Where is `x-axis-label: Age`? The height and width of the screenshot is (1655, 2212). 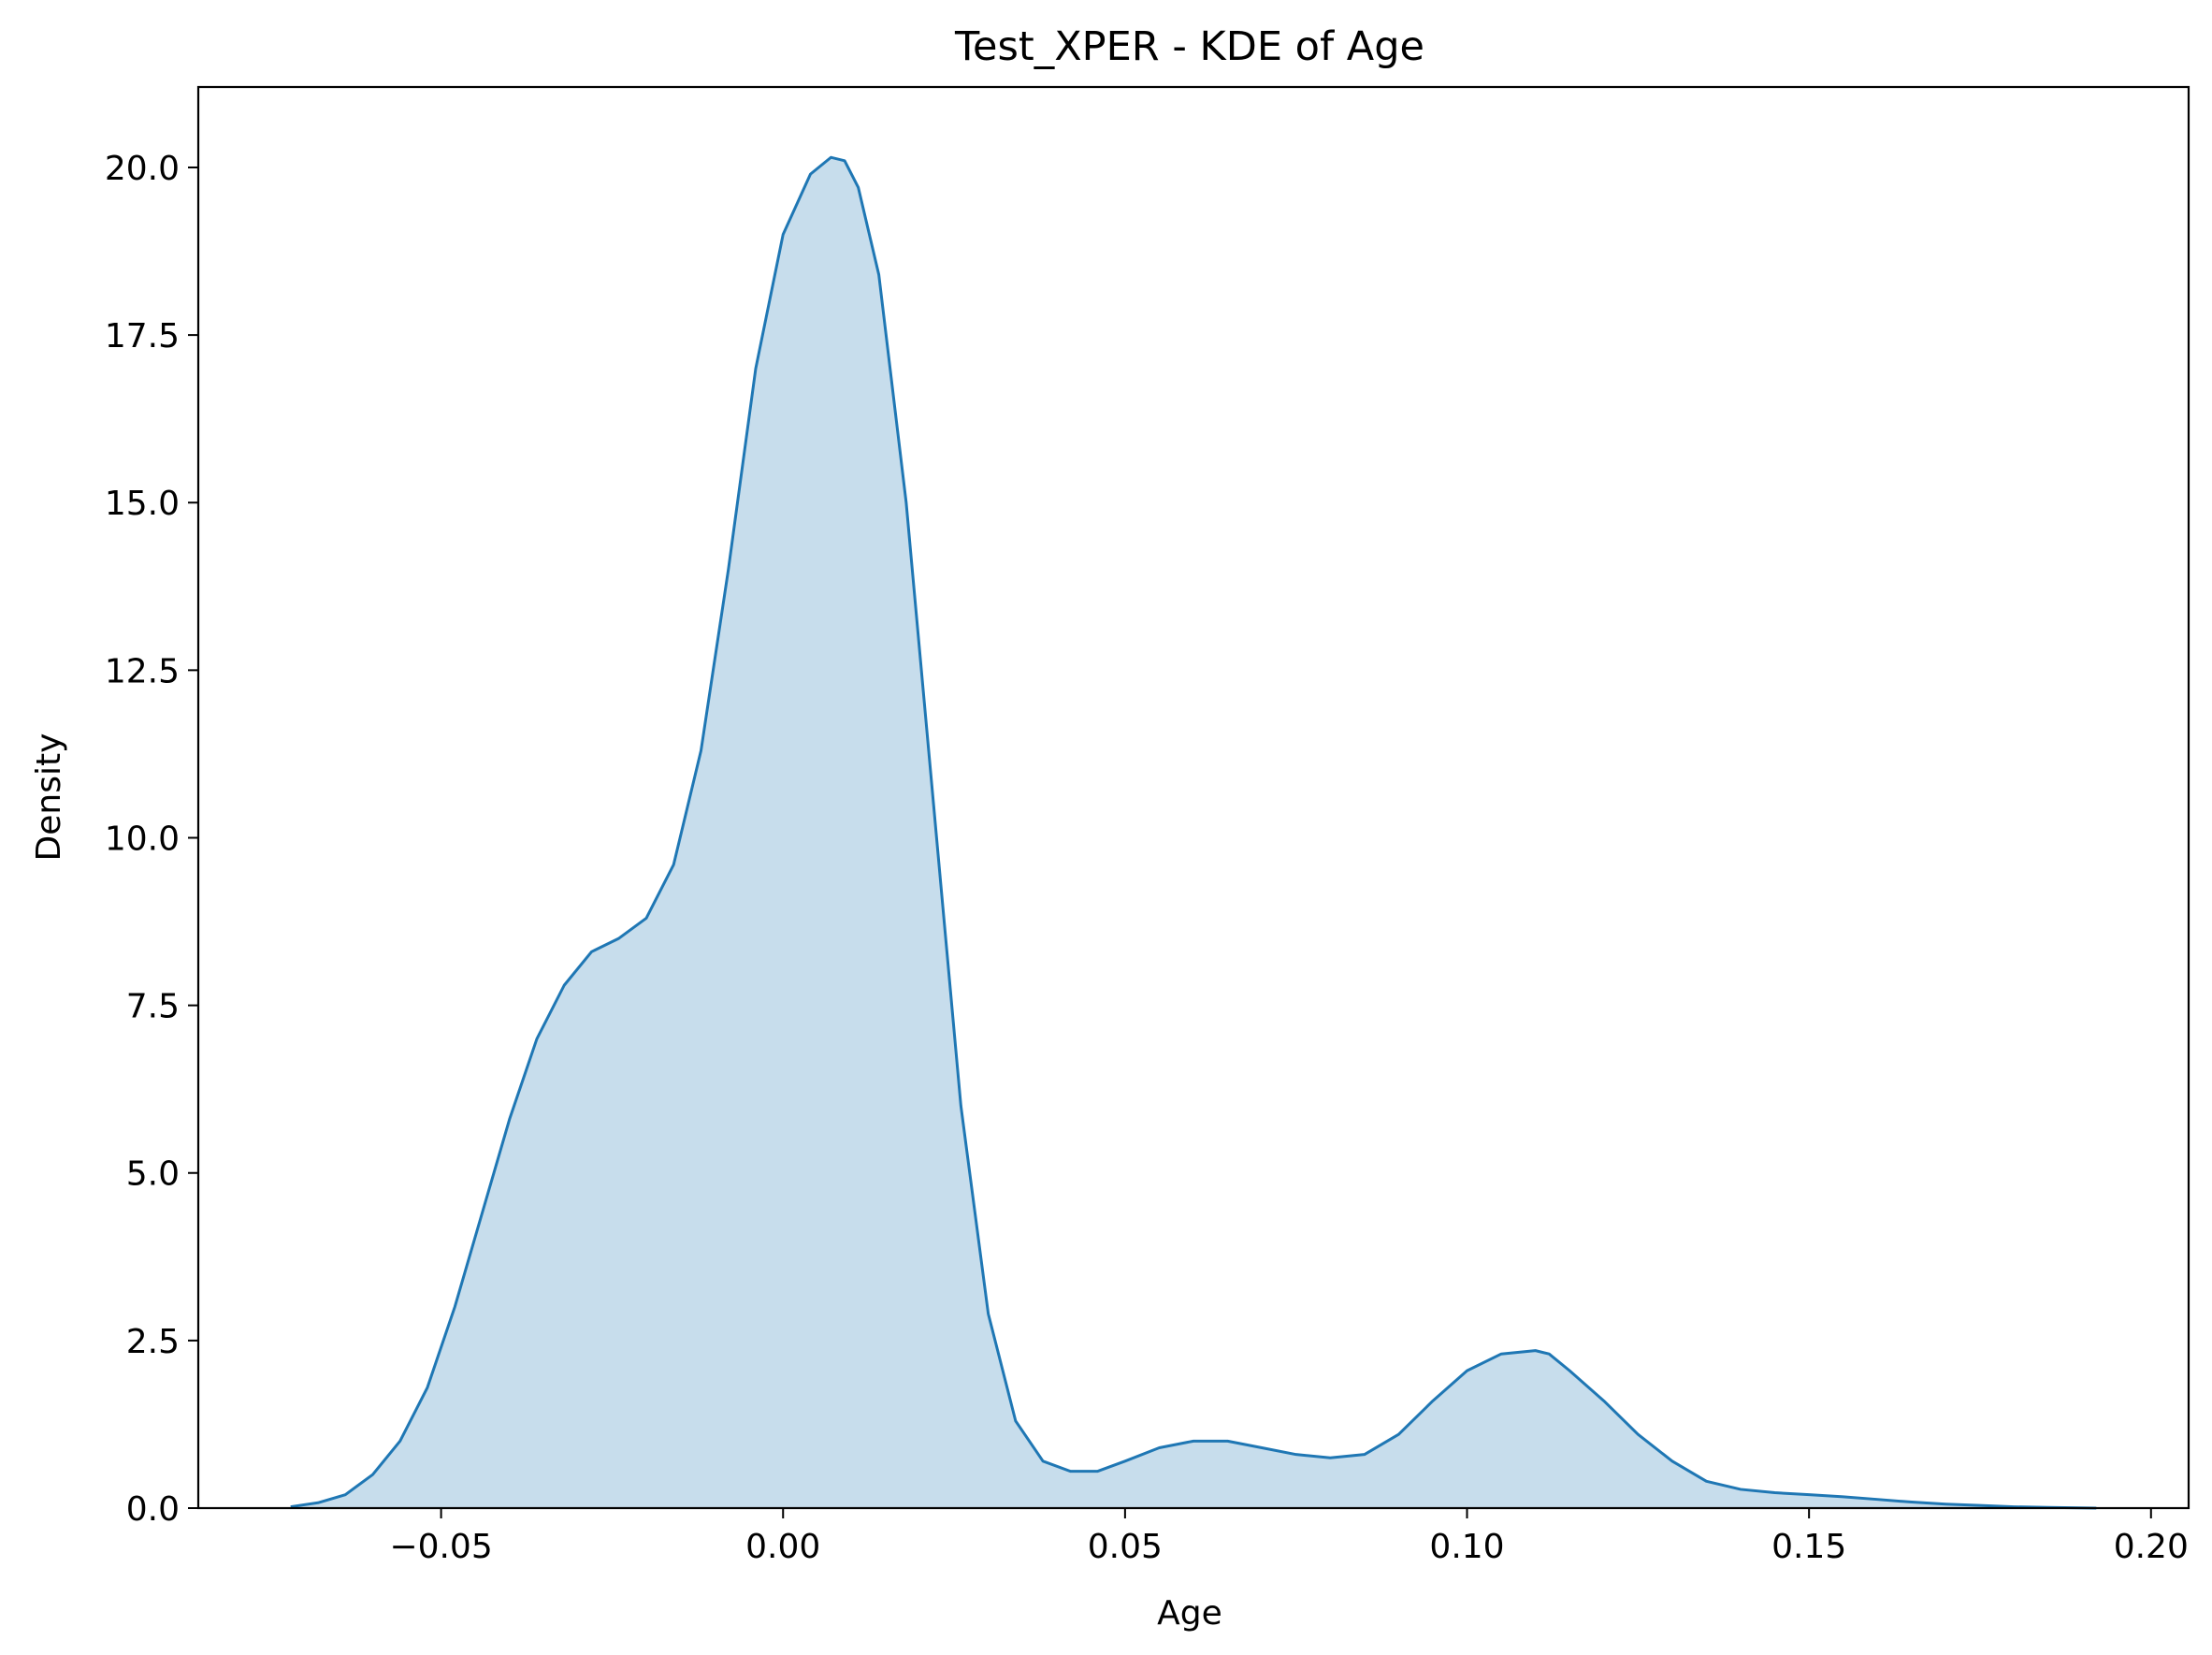 x-axis-label: Age is located at coordinates (1190, 1613).